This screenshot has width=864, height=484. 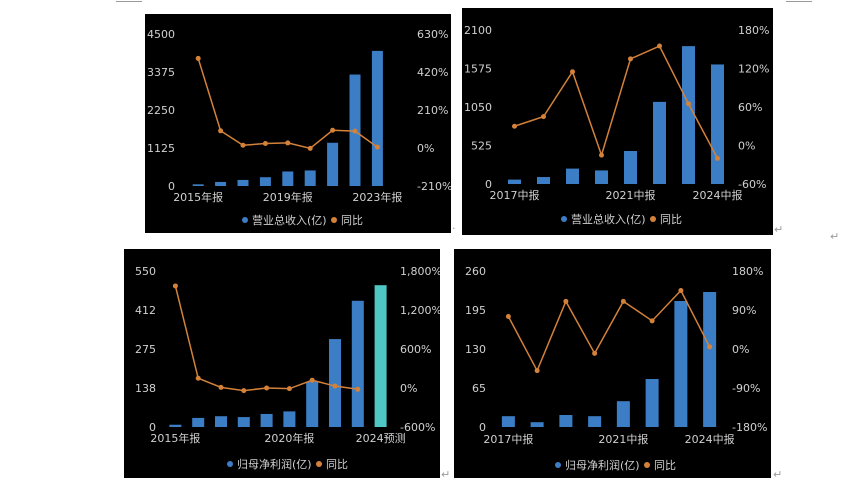 I want to click on x-tick-label: 2015年报, so click(x=175, y=438).